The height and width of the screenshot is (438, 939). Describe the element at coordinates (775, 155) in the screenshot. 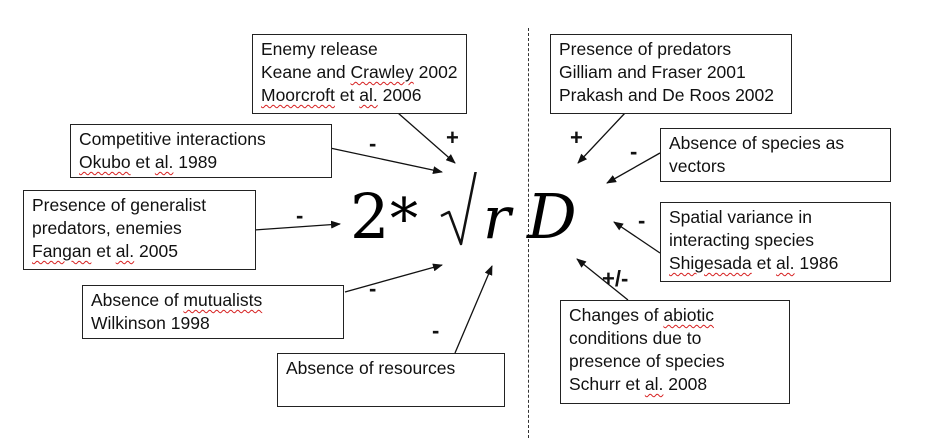

I see `box-absence-of-vectors: Absence of species as vectors` at that location.